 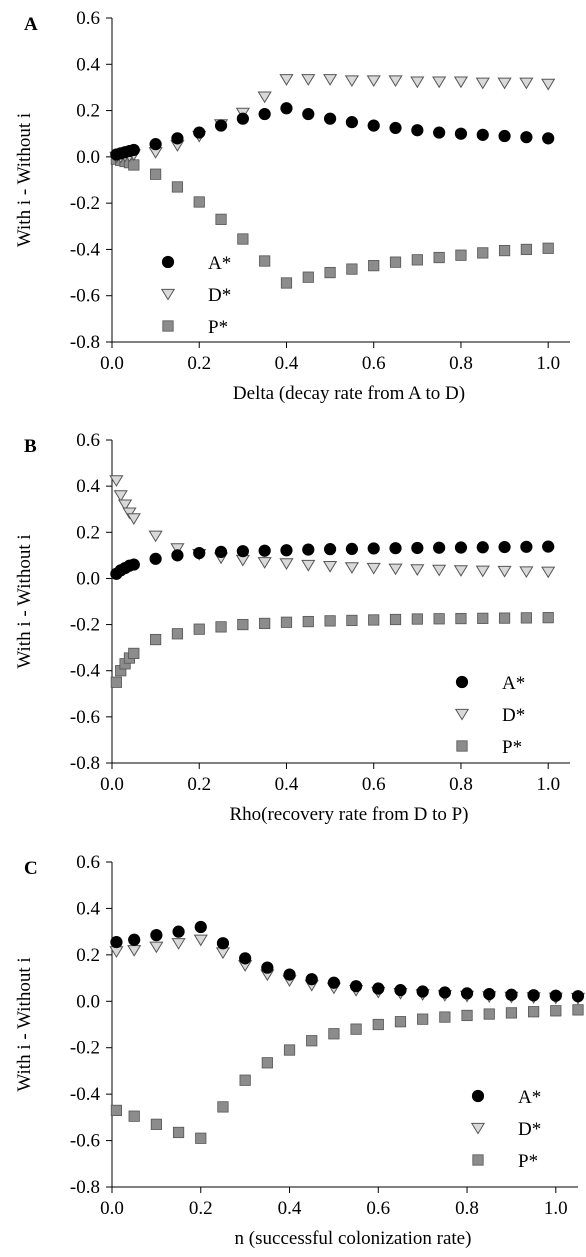 I want to click on x-tick-label: 0.4, so click(x=290, y=1208).